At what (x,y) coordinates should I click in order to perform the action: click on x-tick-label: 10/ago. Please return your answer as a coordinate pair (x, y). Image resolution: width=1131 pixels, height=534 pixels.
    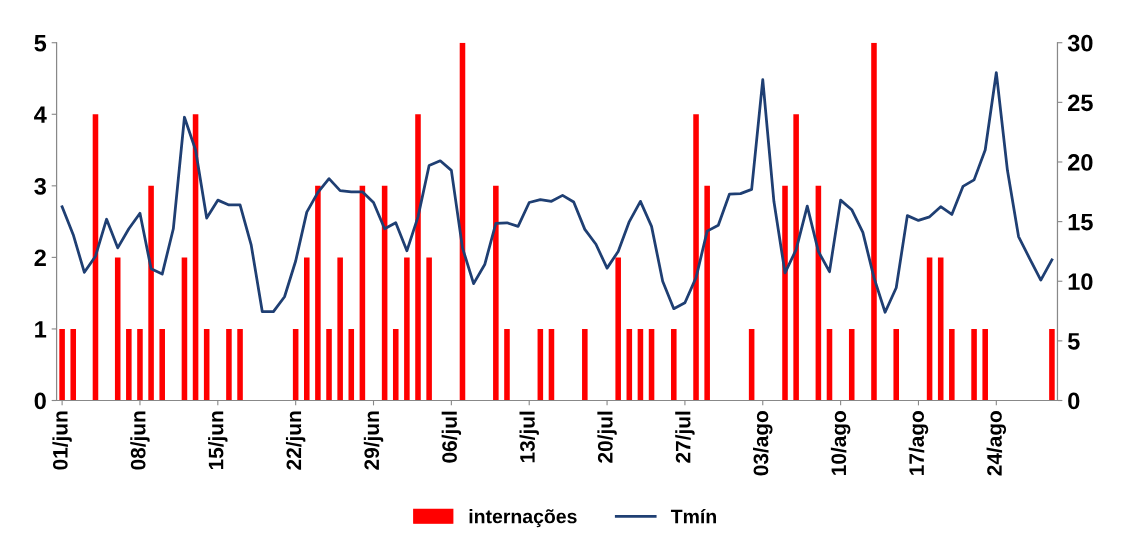
    Looking at the image, I should click on (840, 443).